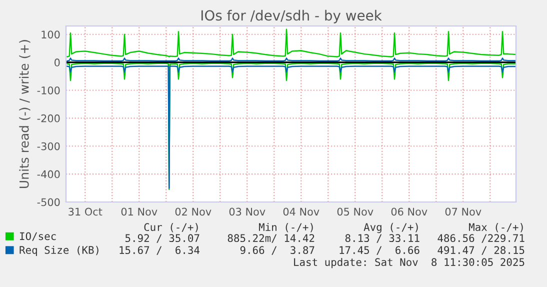 Image resolution: width=547 pixels, height=287 pixels. What do you see at coordinates (380, 250) in the screenshot?
I see `text: 17.45 / 6.66` at bounding box center [380, 250].